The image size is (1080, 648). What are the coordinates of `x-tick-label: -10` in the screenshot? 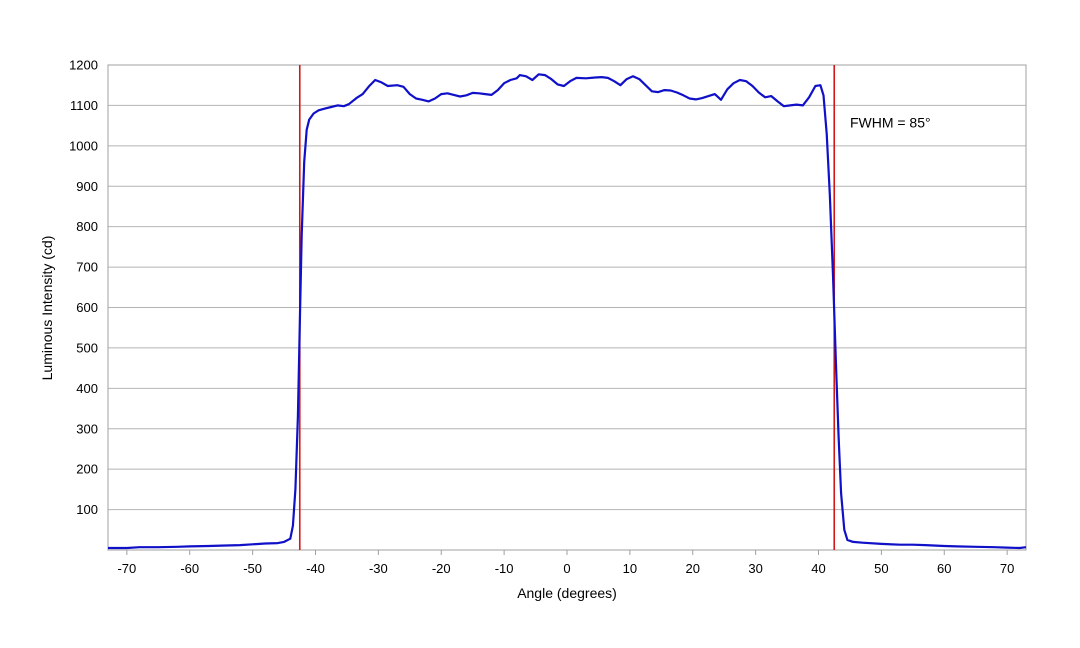 It's located at (504, 568).